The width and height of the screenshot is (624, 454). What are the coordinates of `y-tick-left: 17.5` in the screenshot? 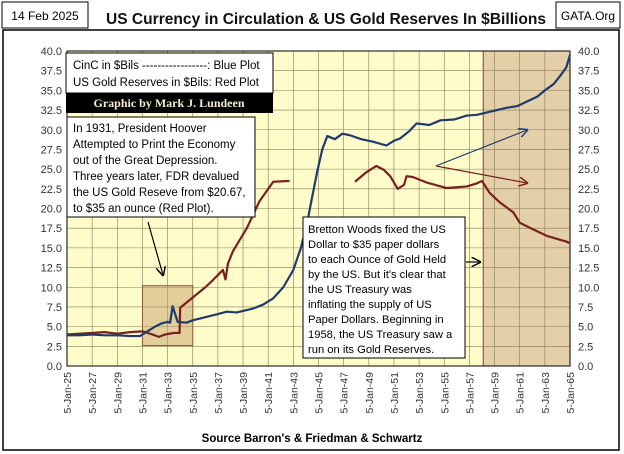 It's located at (51, 229).